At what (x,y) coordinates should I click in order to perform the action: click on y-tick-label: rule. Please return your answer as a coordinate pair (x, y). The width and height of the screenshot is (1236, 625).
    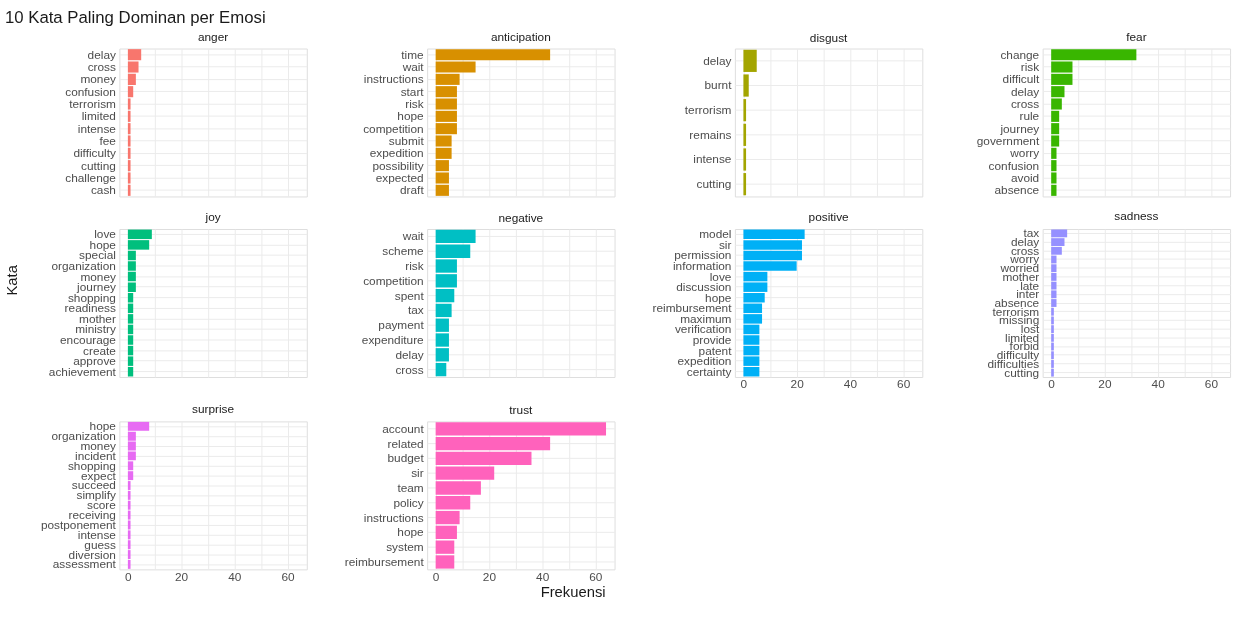
    Looking at the image, I should click on (1029, 116).